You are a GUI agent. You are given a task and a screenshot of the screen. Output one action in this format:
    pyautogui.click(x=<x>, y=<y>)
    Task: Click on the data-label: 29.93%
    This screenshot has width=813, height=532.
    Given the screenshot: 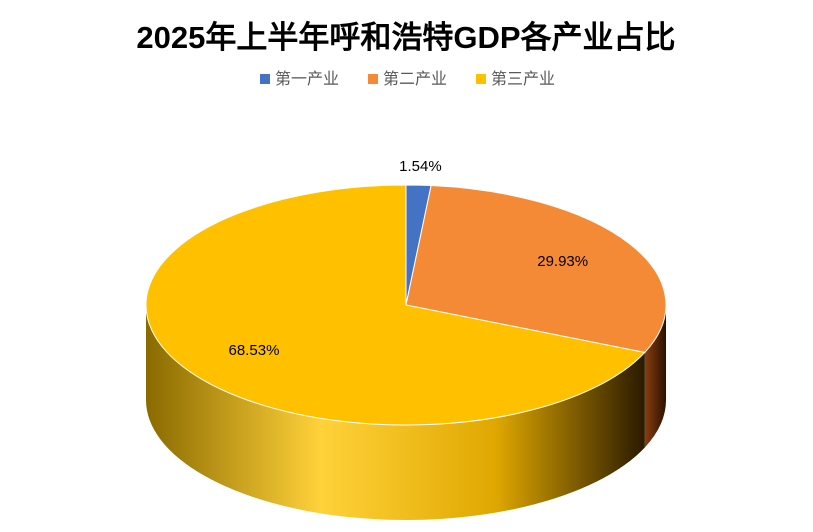 What is the action you would take?
    pyautogui.click(x=562, y=261)
    